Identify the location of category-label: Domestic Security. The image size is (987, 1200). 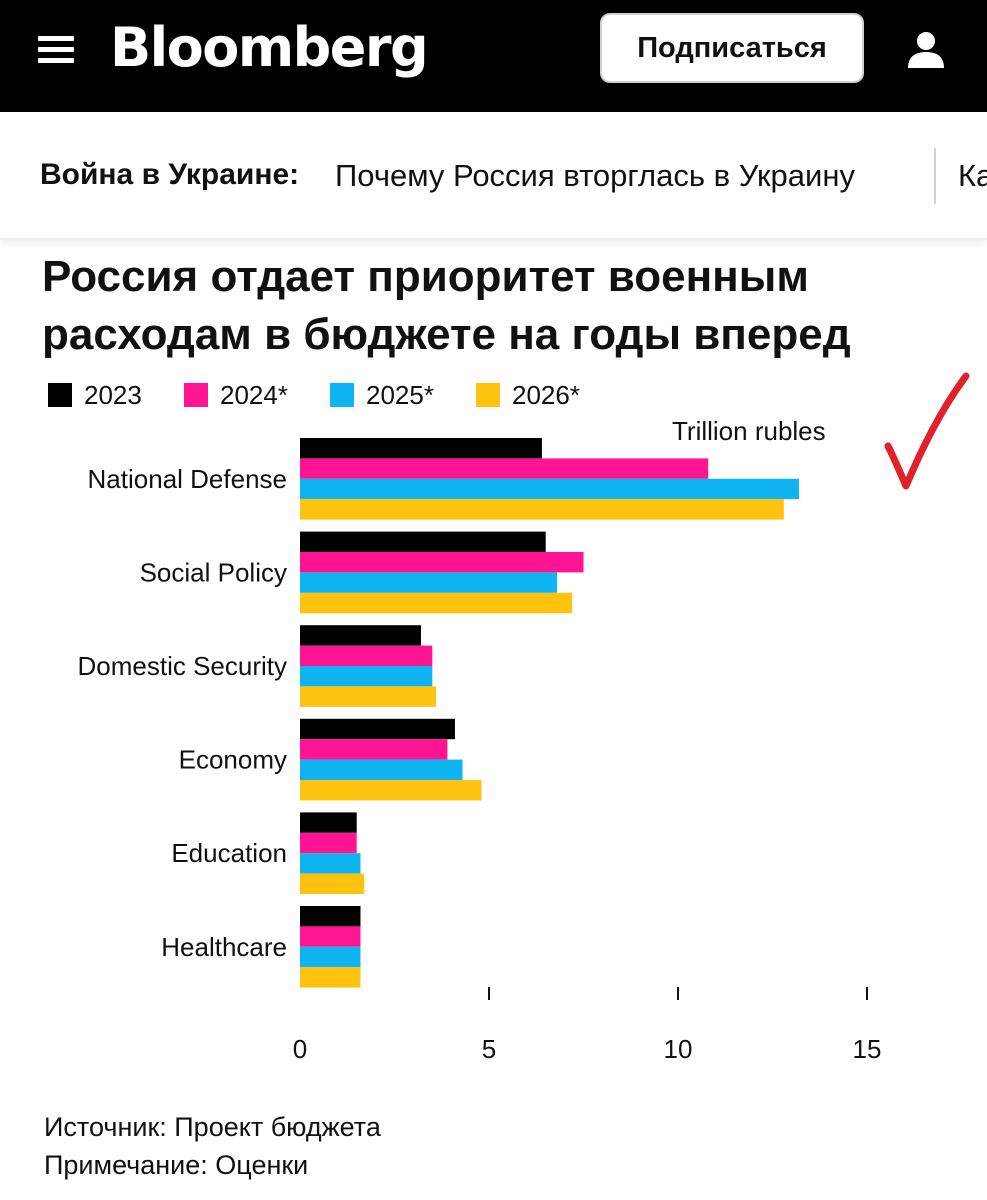
(183, 666).